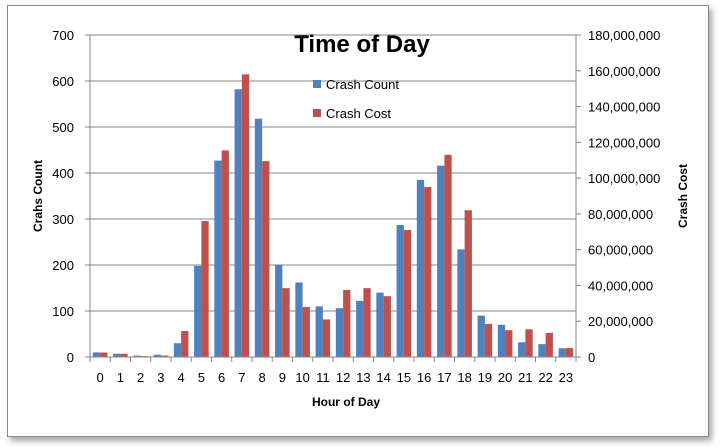  I want to click on y-tick-label: 100, so click(63, 311).